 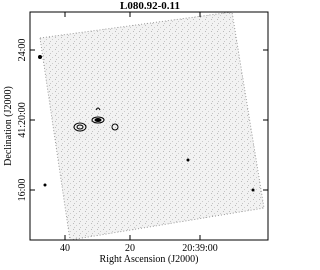 What do you see at coordinates (150, 6) in the screenshot?
I see `title: L080.92-0.11` at bounding box center [150, 6].